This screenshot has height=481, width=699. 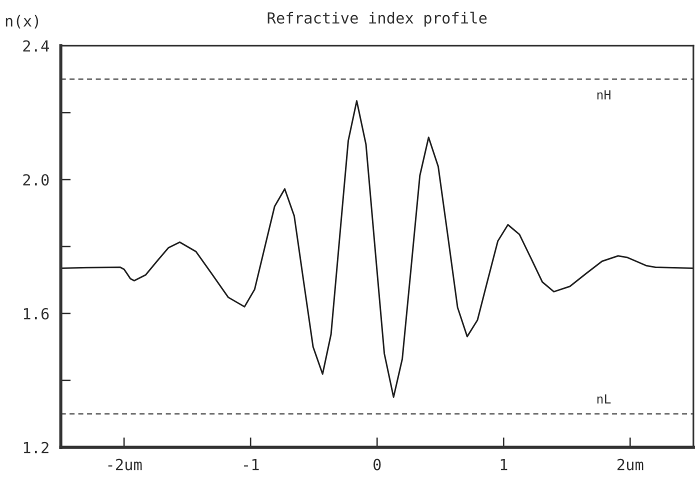 I want to click on y-tick-label: 2.0, so click(x=36, y=180).